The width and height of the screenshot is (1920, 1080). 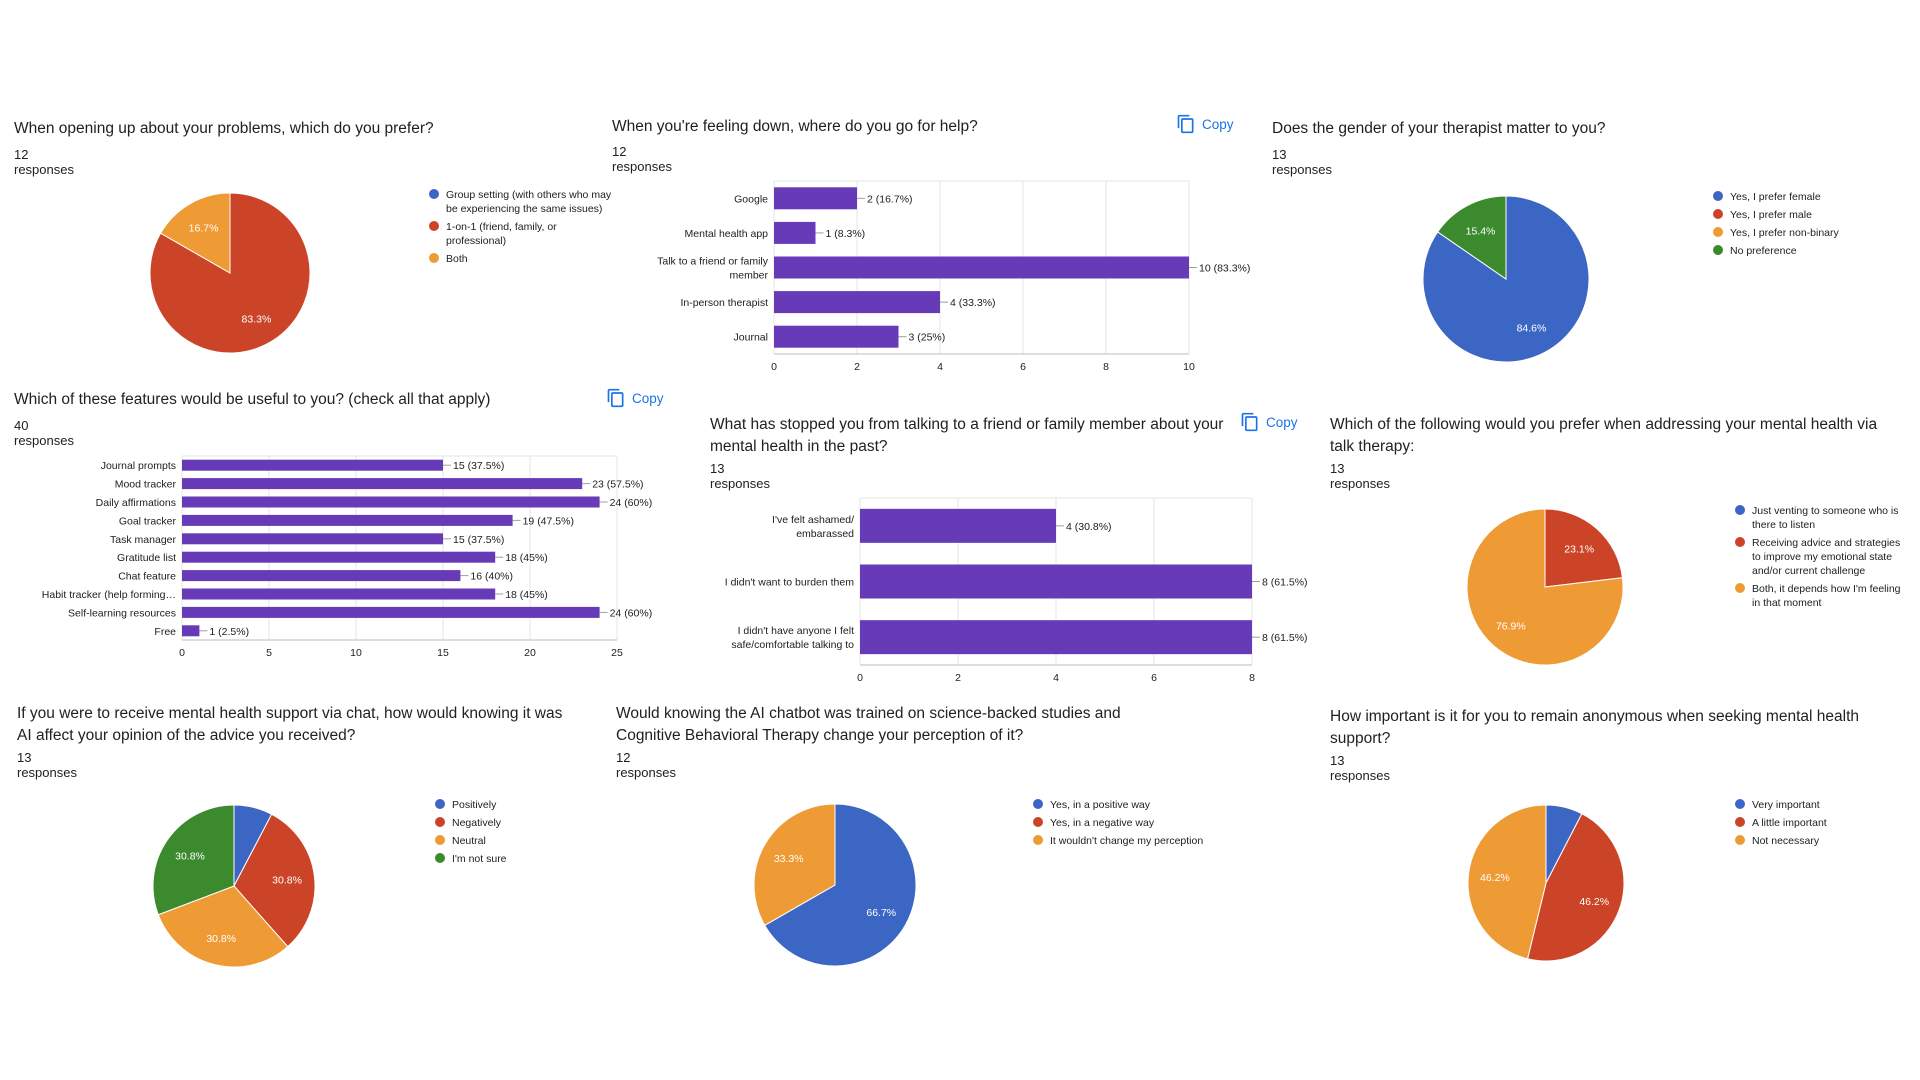 What do you see at coordinates (190, 857) in the screenshot?
I see `slice-label: 30.8%` at bounding box center [190, 857].